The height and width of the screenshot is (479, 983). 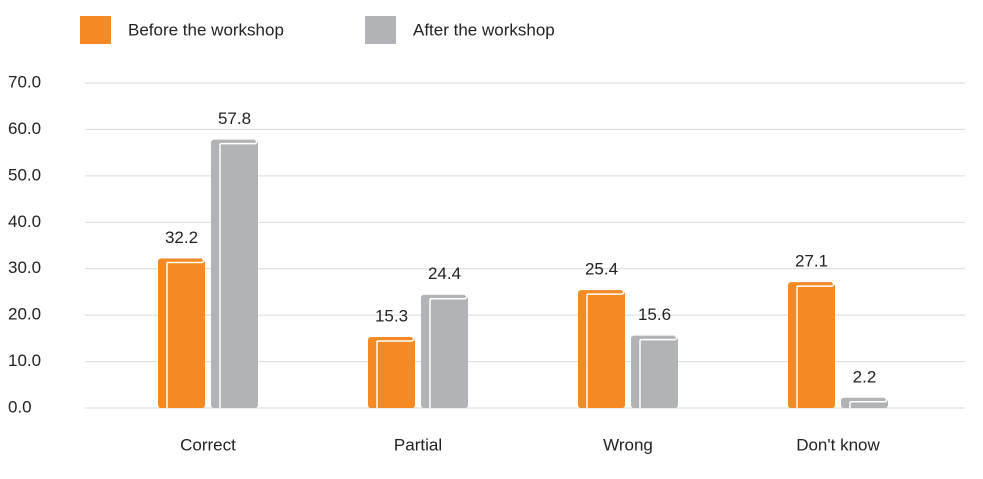 I want to click on value-label: 2.2, so click(x=865, y=376).